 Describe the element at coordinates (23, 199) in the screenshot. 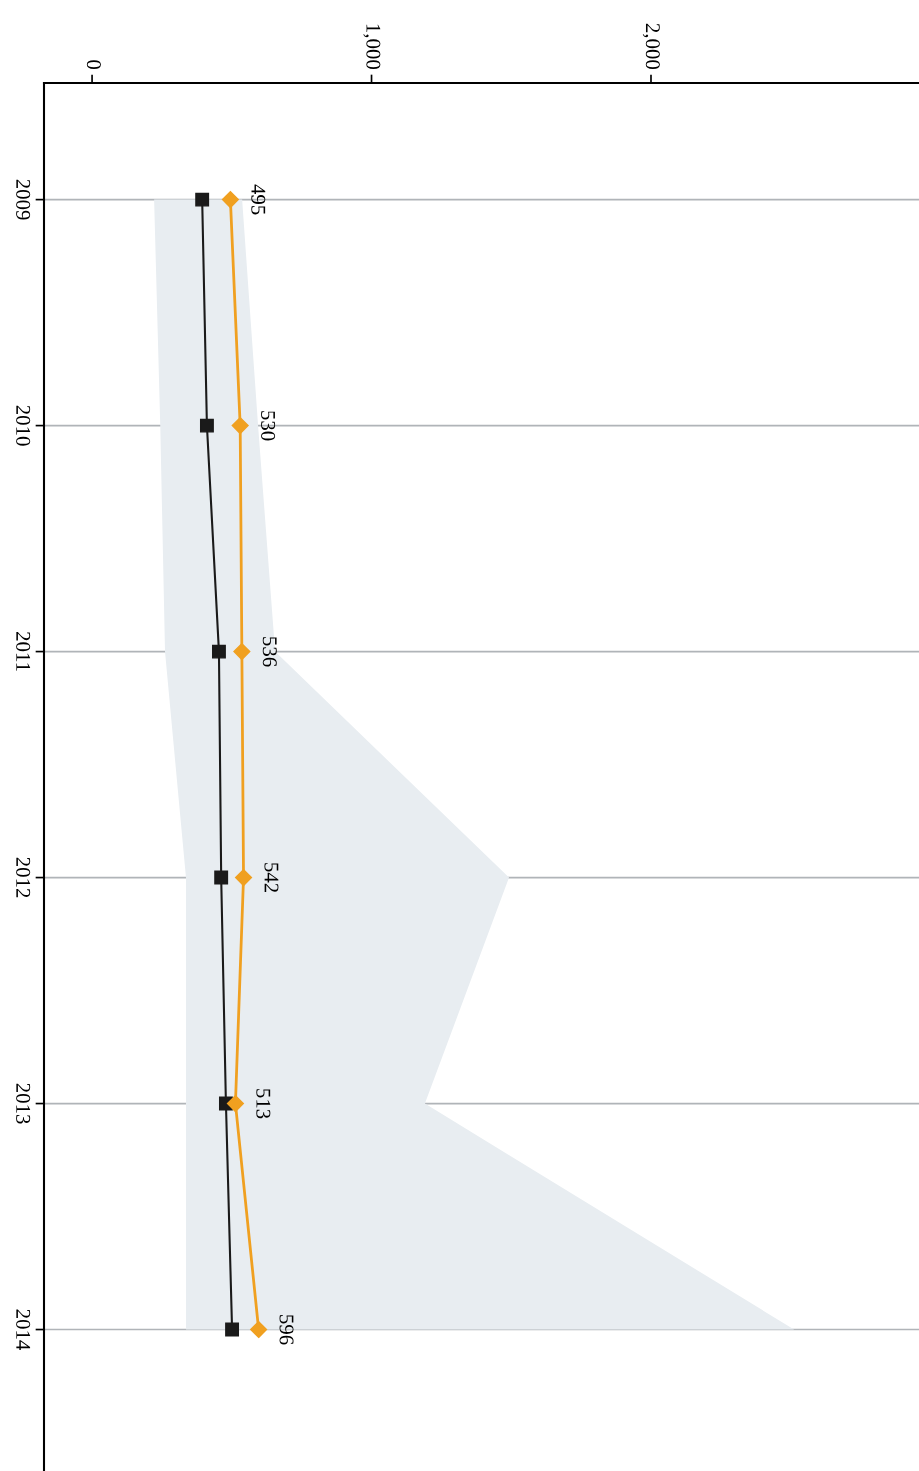

I see `y-tick-label: 2009` at that location.